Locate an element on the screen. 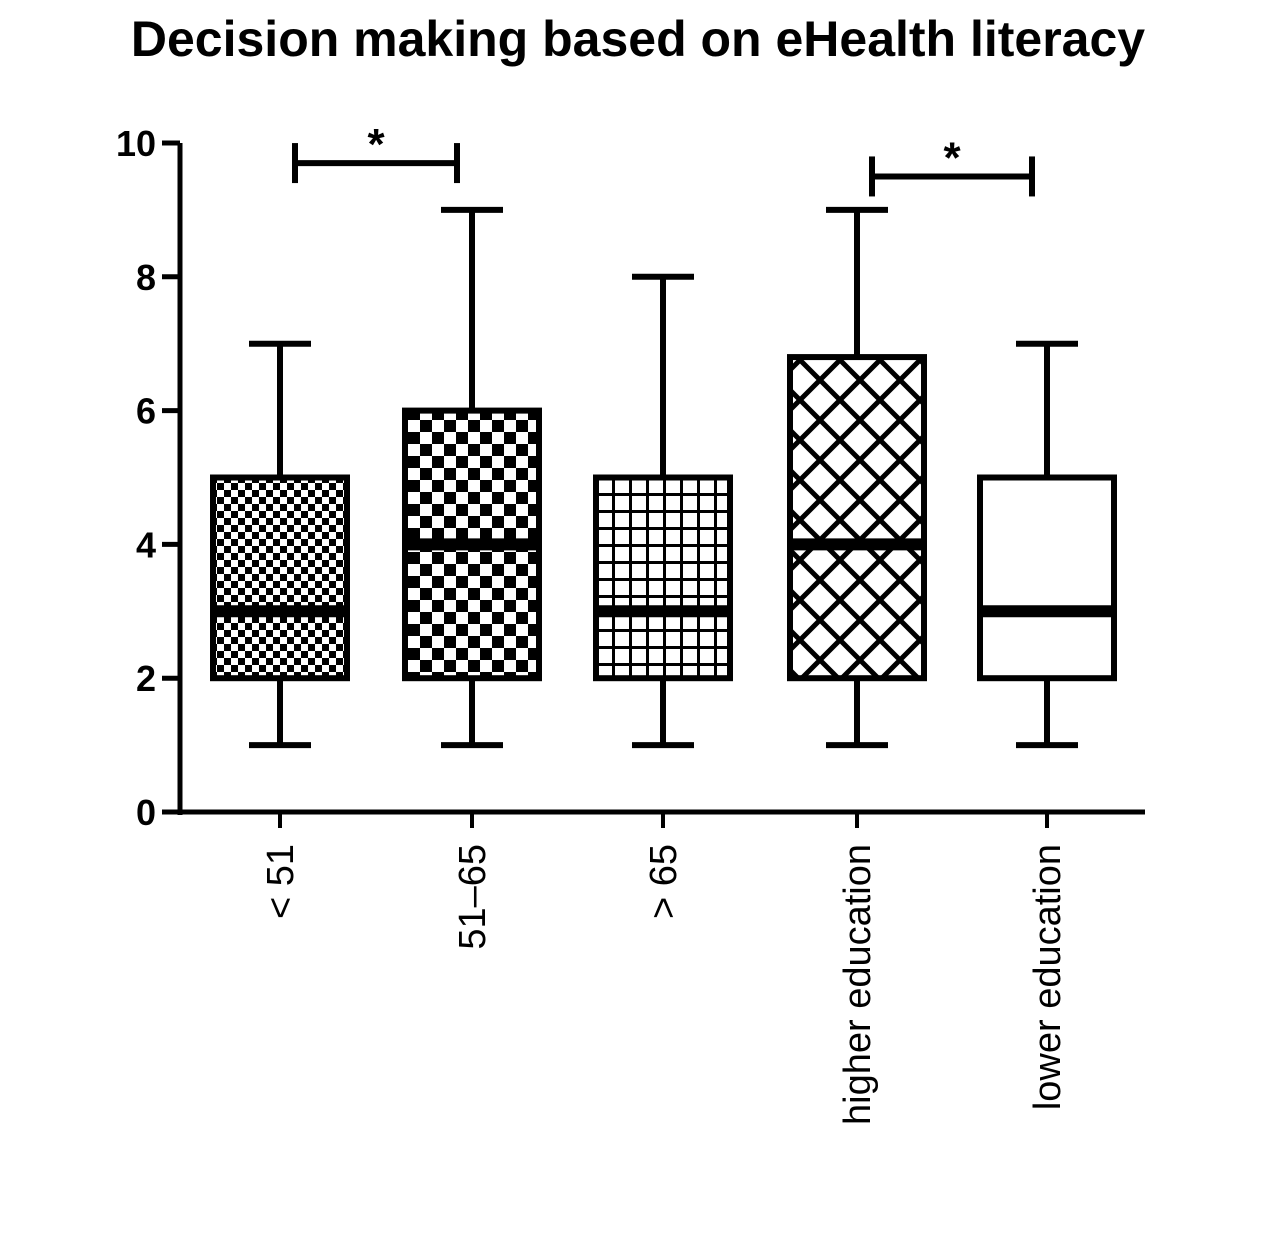 This screenshot has width=1276, height=1240. significance-brackets: * * is located at coordinates (663, 158).